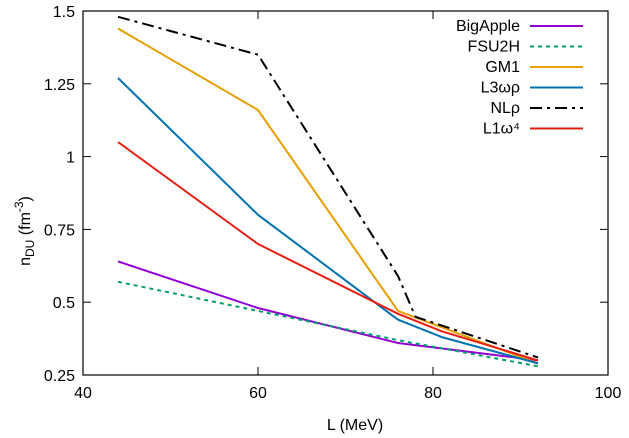 This screenshot has width=629, height=438. I want to click on legend-label-5: NLρ, so click(505, 108).